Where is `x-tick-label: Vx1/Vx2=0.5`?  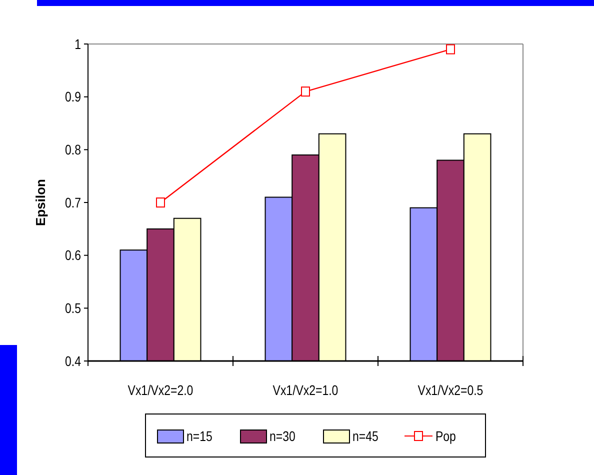 x-tick-label: Vx1/Vx2=0.5 is located at coordinates (451, 390).